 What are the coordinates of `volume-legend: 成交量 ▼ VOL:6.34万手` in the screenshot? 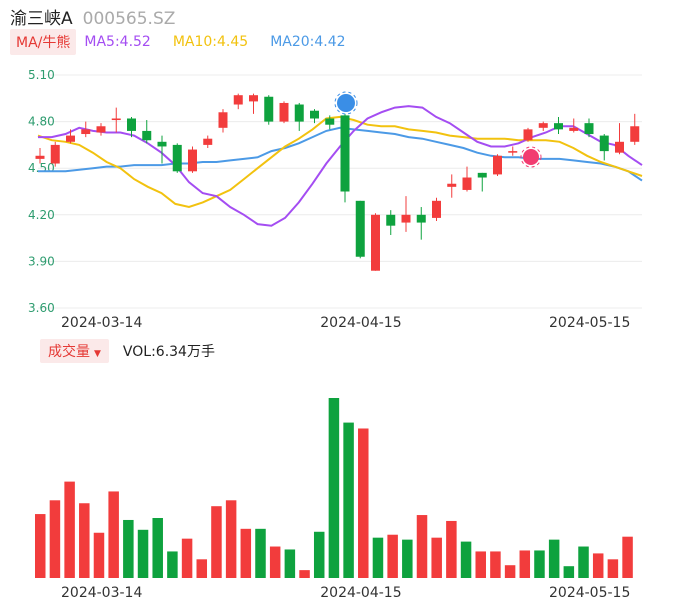 It's located at (127, 351).